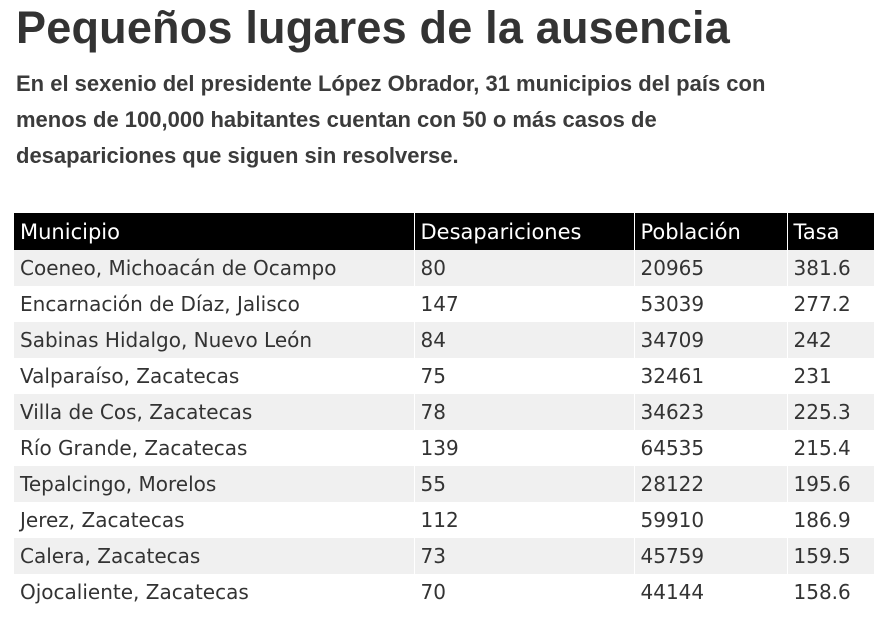 Image resolution: width=883 pixels, height=617 pixels. What do you see at coordinates (711, 268) in the screenshot?
I see `cell-poblacion: 20965` at bounding box center [711, 268].